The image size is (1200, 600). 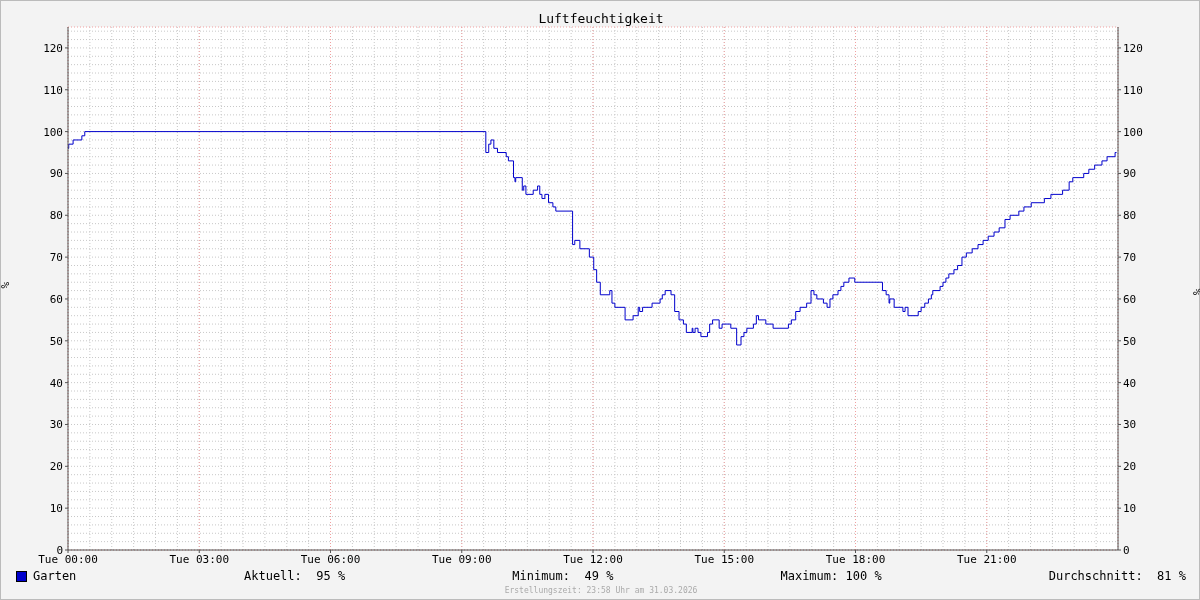 What do you see at coordinates (56, 299) in the screenshot?
I see `y-tick-label: 60` at bounding box center [56, 299].